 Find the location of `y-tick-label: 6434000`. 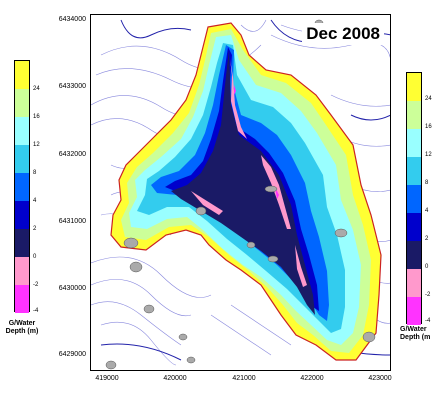

y-tick-label: 6434000 is located at coordinates (72, 19).